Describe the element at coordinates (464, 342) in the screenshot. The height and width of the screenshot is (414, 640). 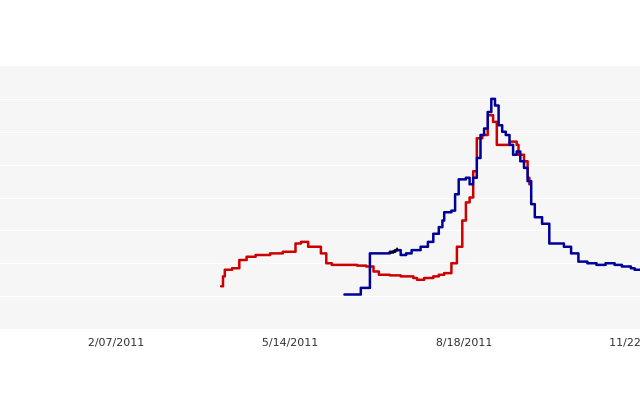
I see `x-tick-label: 8/18/2011` at that location.